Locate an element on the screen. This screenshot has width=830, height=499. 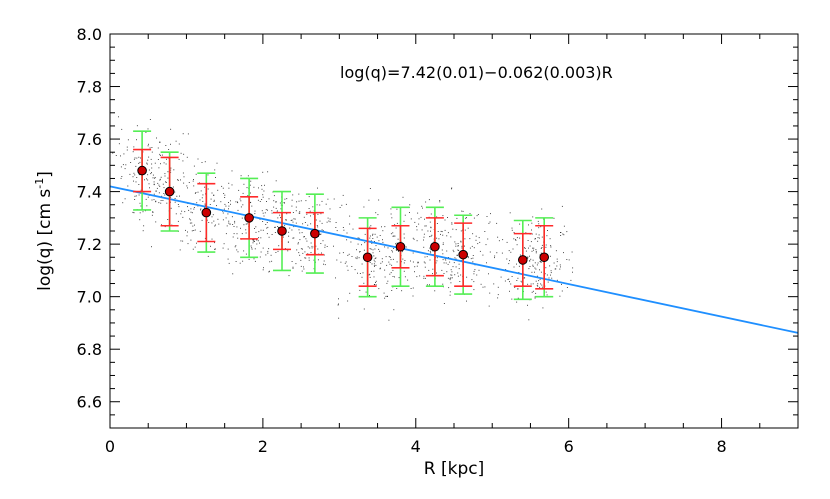
x-tick-label: 0 is located at coordinates (110, 446).